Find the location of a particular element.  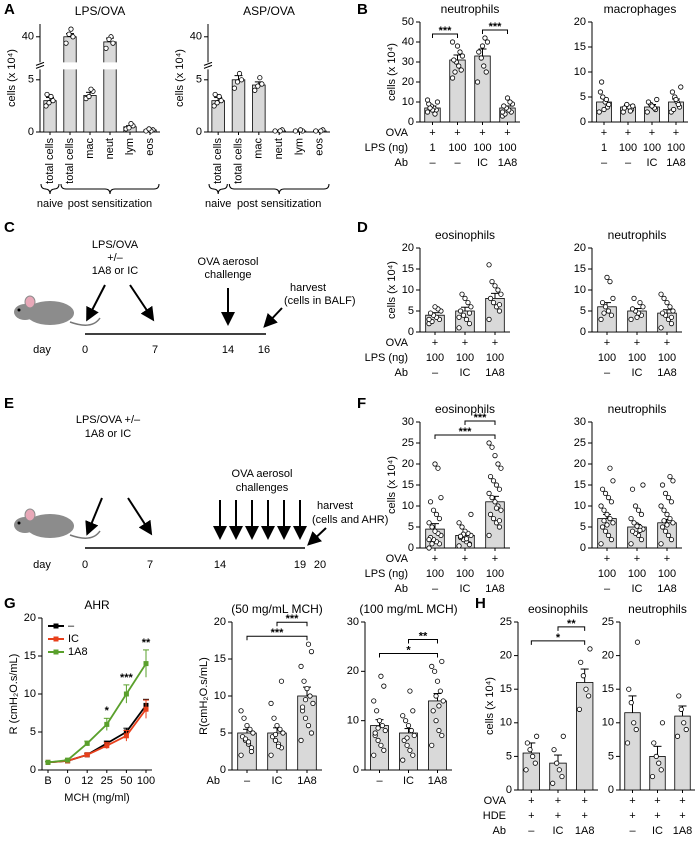

panel-label: F is located at coordinates (361, 403).